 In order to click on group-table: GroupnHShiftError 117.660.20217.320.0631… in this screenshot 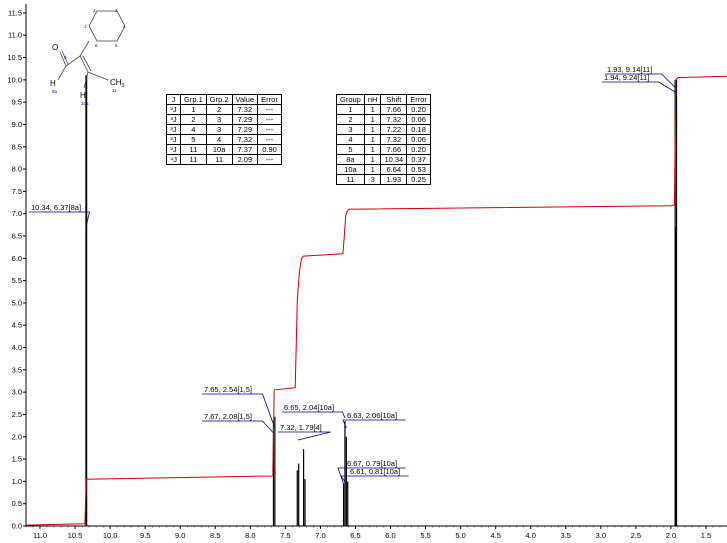, I will do `click(383, 139)`.